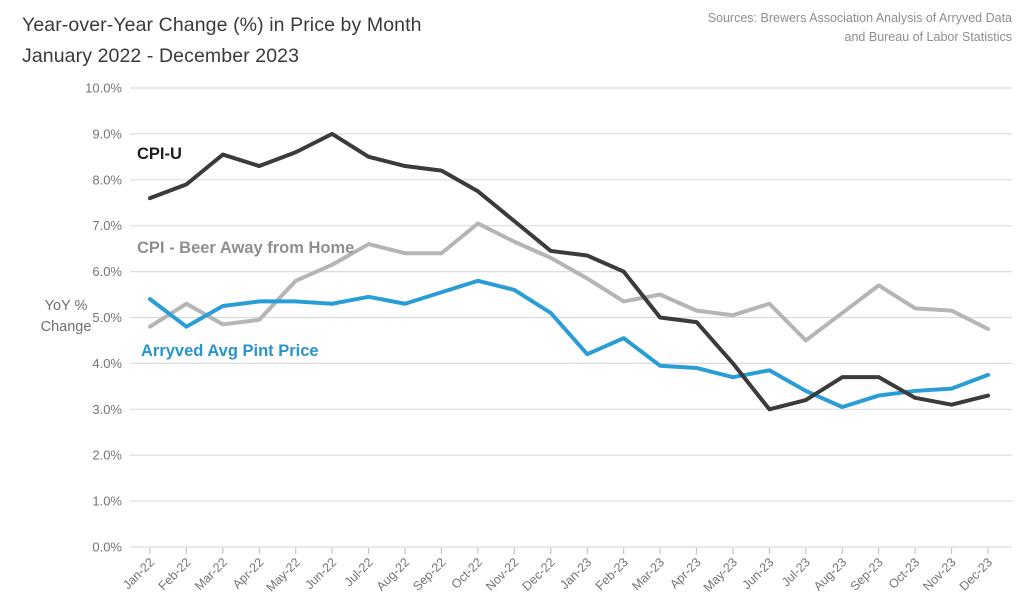 This screenshot has height=611, width=1024. What do you see at coordinates (107, 271) in the screenshot?
I see `y-tick-label: 6.0%` at bounding box center [107, 271].